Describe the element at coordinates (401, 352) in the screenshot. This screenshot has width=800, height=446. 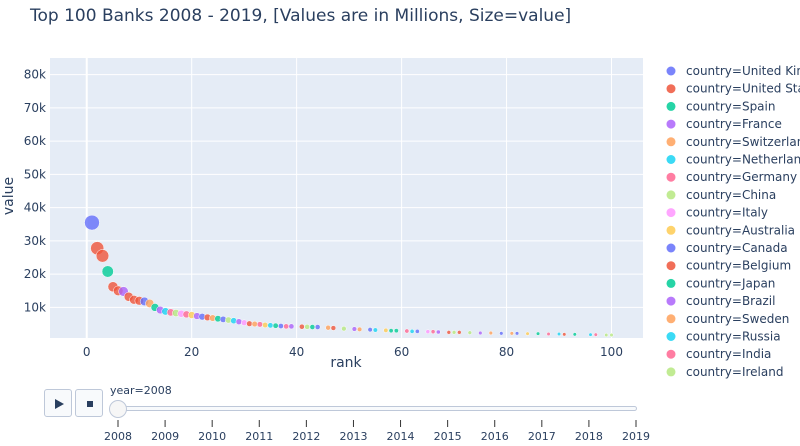
I see `x-tick-label: 60` at that location.